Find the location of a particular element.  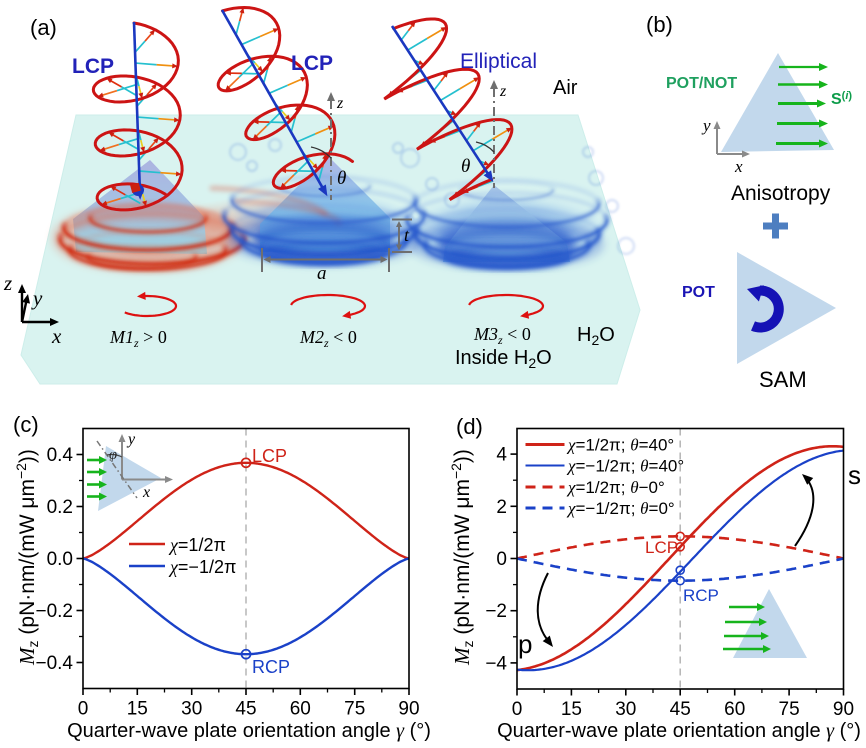

svg-text: a is located at coordinates (322, 273).